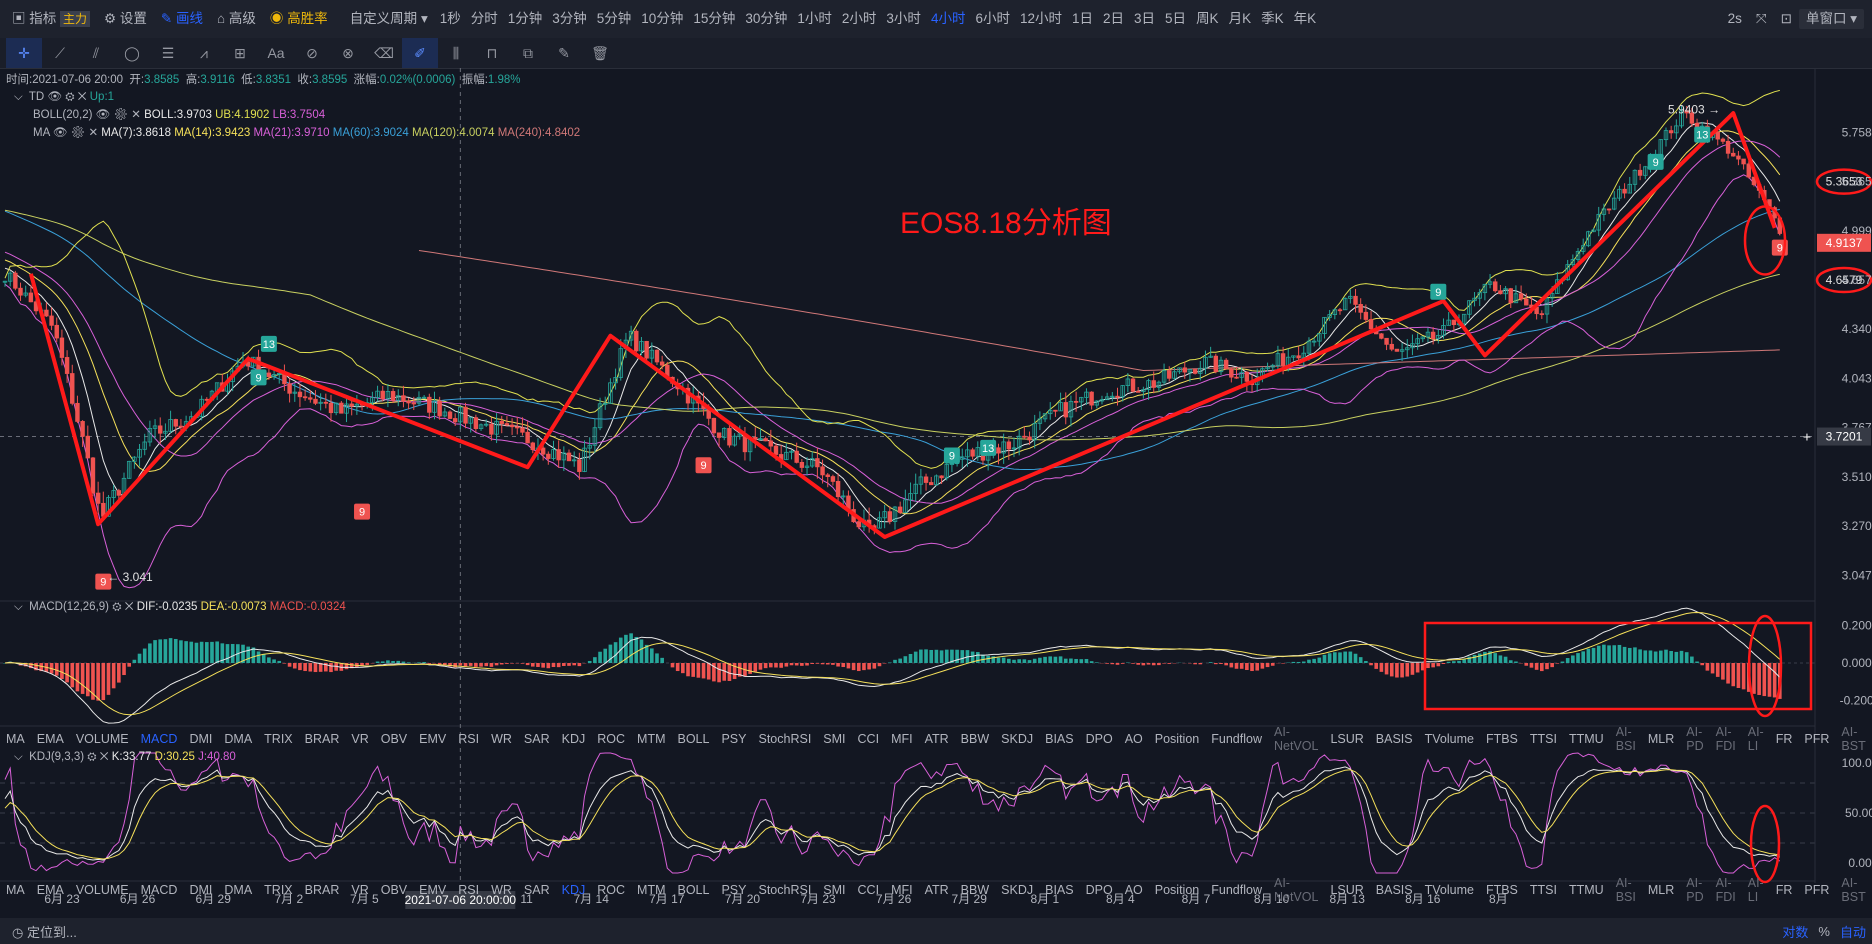 This screenshot has height=944, width=1872. I want to click on indicator-tab-upper-19: StochRSI, so click(785, 739).